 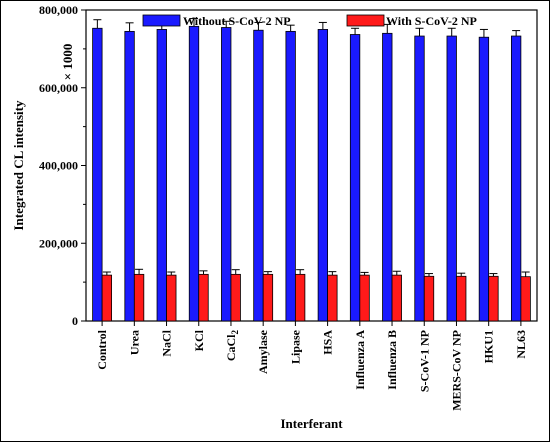 I want to click on legend-label: With S-CoV-2 NP, so click(x=431, y=21).